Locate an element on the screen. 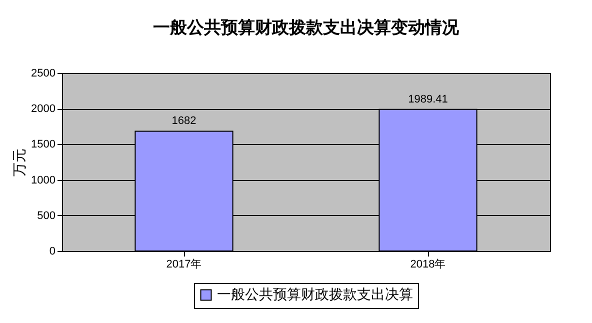  y-tick-label: 500 is located at coordinates (46, 216).